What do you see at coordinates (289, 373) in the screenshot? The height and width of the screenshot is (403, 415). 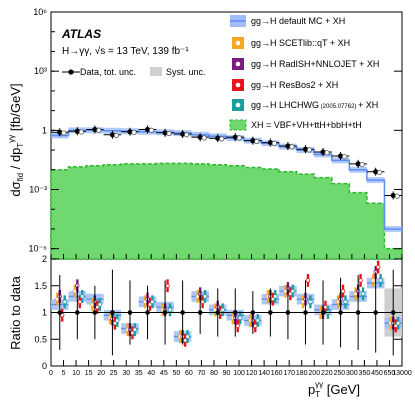 I see `xtick-label: 170` at bounding box center [289, 373].